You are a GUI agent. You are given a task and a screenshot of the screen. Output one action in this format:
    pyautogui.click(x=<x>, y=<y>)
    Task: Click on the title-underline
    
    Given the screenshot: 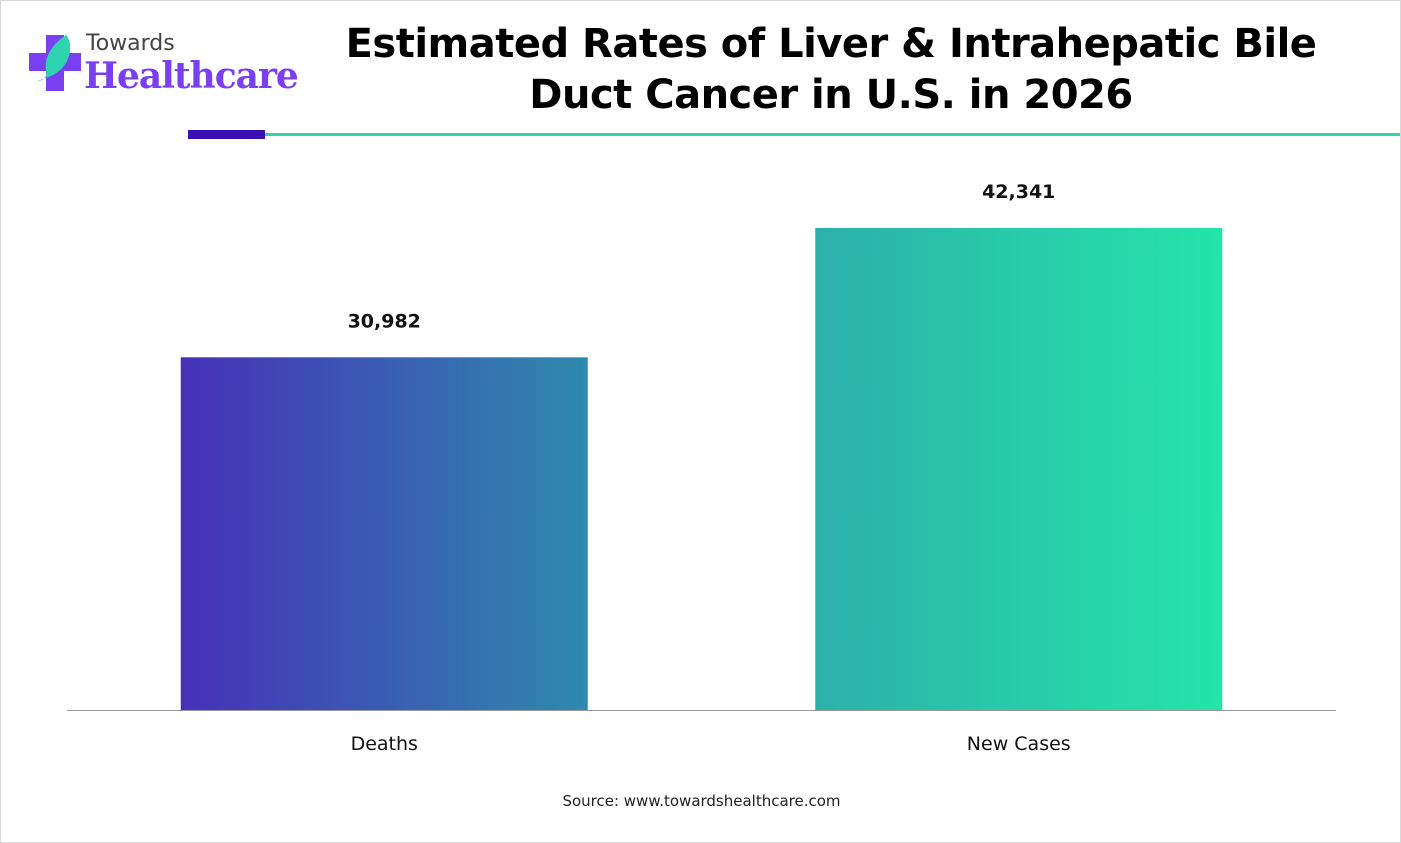 What is the action you would take?
    pyautogui.click(x=832, y=134)
    